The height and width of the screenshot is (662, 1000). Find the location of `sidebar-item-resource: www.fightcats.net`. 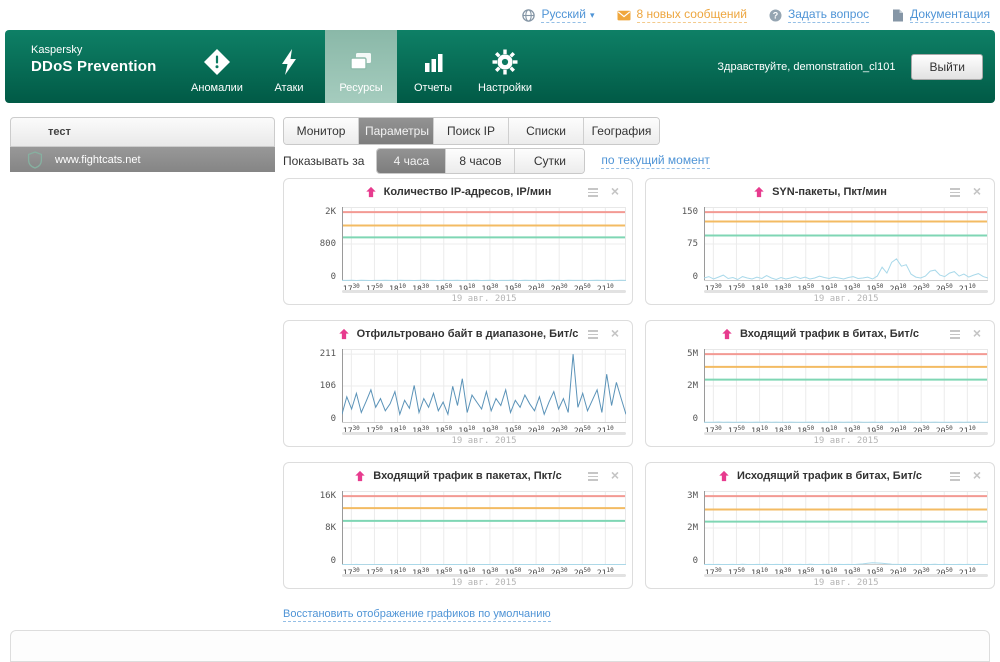

sidebar-item-resource: www.fightcats.net is located at coordinates (142, 159).